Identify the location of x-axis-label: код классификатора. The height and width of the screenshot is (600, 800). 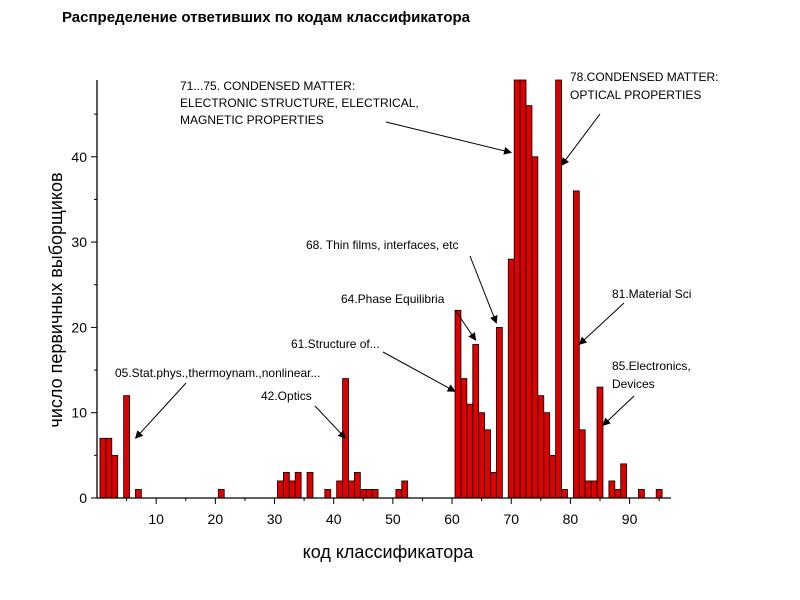
(389, 552).